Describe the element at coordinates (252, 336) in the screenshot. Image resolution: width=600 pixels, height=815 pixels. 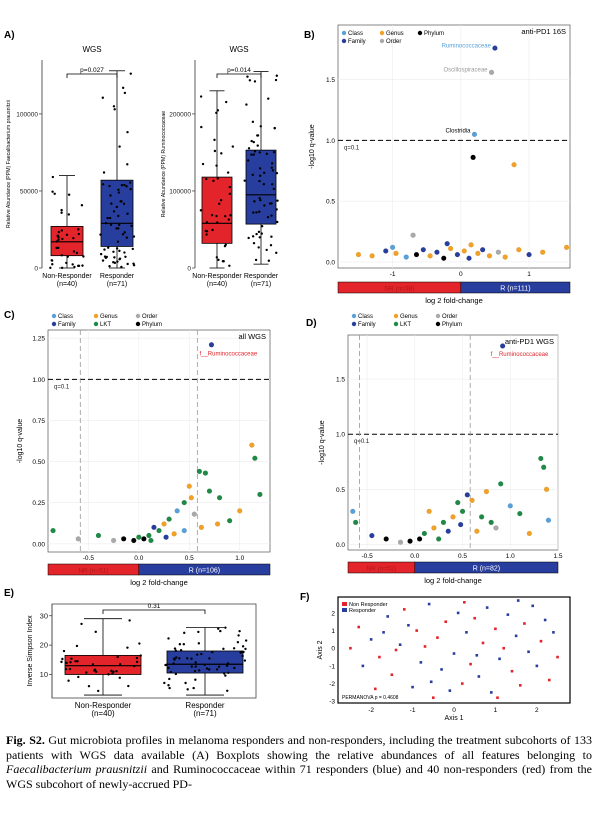
I see `chart-title: all WGS` at that location.